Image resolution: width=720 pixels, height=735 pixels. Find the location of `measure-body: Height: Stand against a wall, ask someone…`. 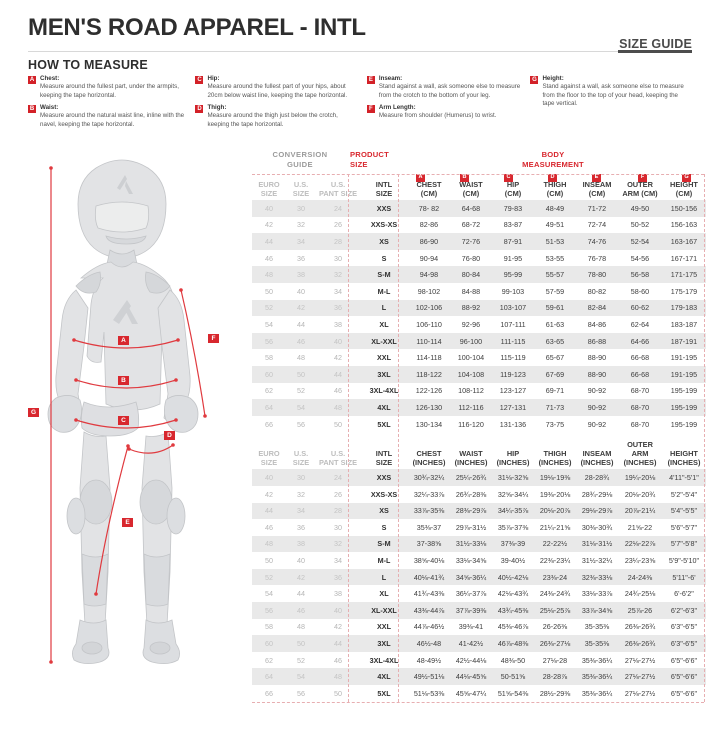

measure-body: Height: Stand against a wall, ask someone… is located at coordinates (614, 91).